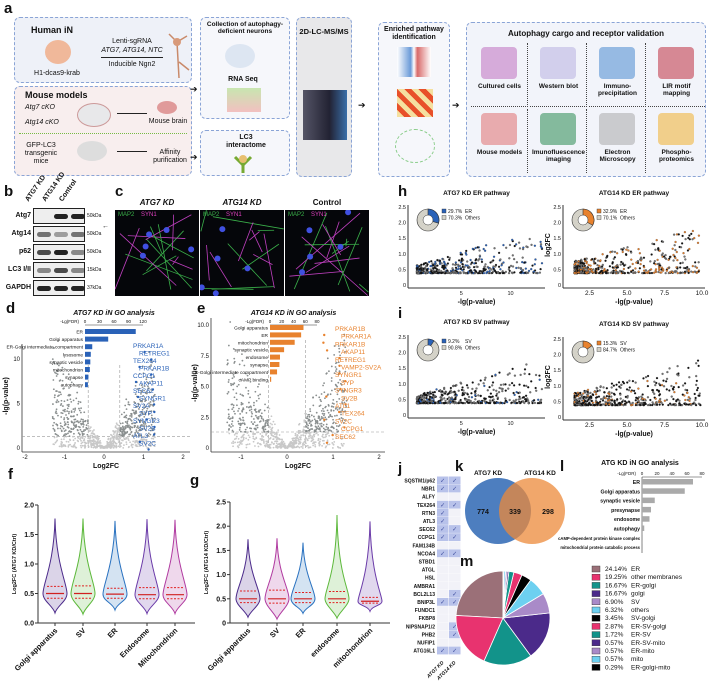 This screenshot has height=691, width=715. What do you see at coordinates (324, 97) in the screenshot?
I see `ms-box: 2D-LC-MS/MS` at bounding box center [324, 97].